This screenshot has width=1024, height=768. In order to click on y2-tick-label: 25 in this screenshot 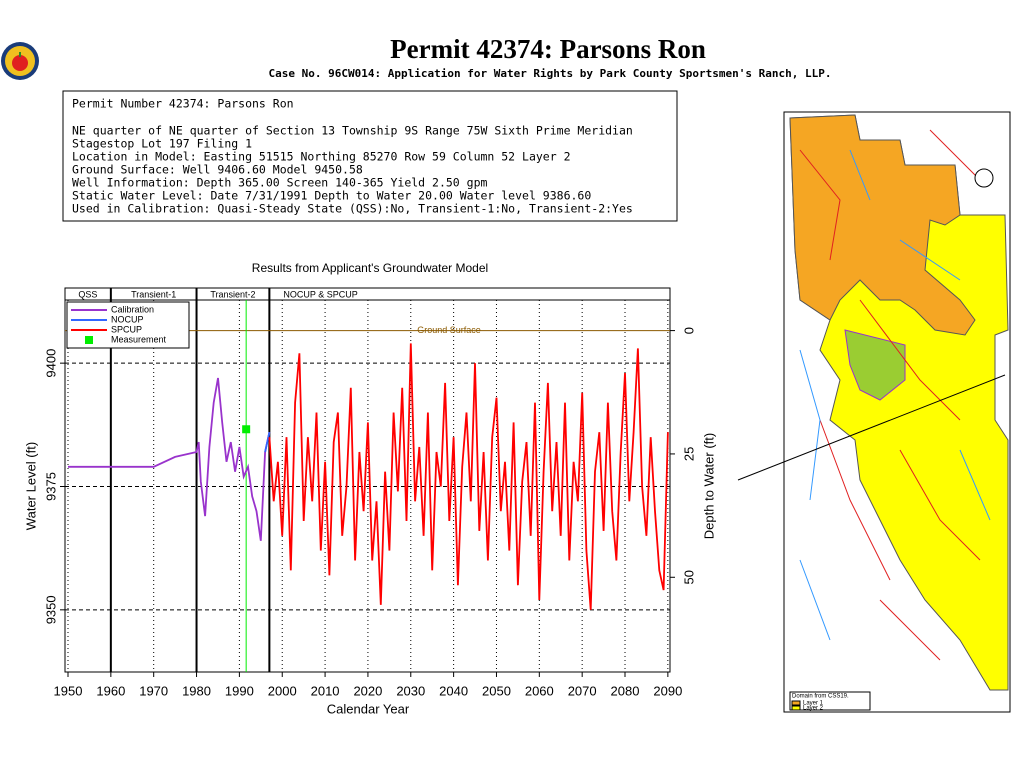, I will do `click(688, 454)`.